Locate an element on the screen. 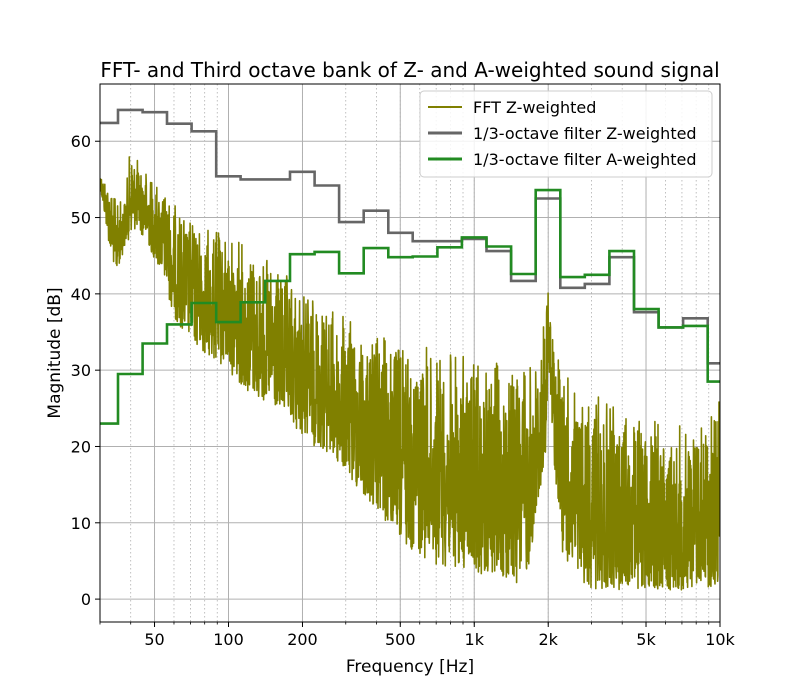  x-axis-label: Frequency [Hz] is located at coordinates (410, 667).